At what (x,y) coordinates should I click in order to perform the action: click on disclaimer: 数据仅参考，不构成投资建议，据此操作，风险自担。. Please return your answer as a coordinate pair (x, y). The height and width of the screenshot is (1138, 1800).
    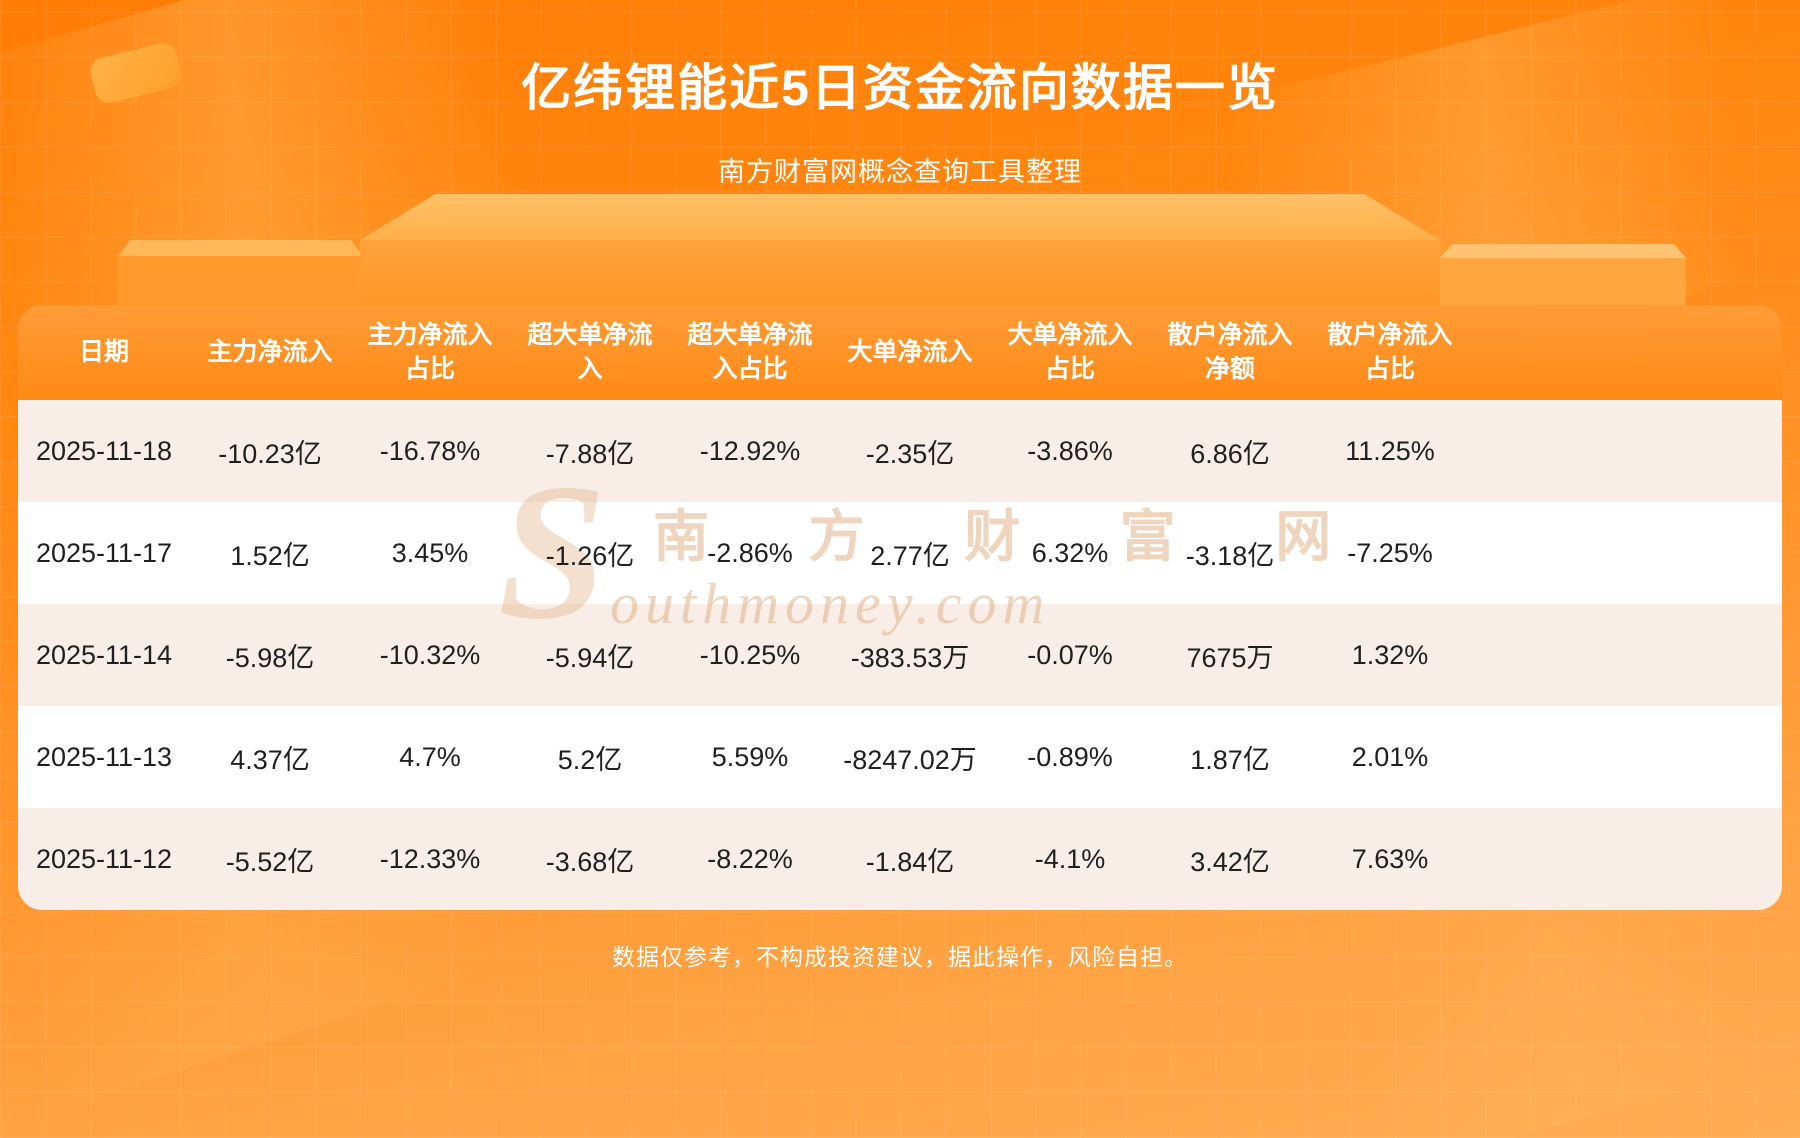
    Looking at the image, I should click on (900, 957).